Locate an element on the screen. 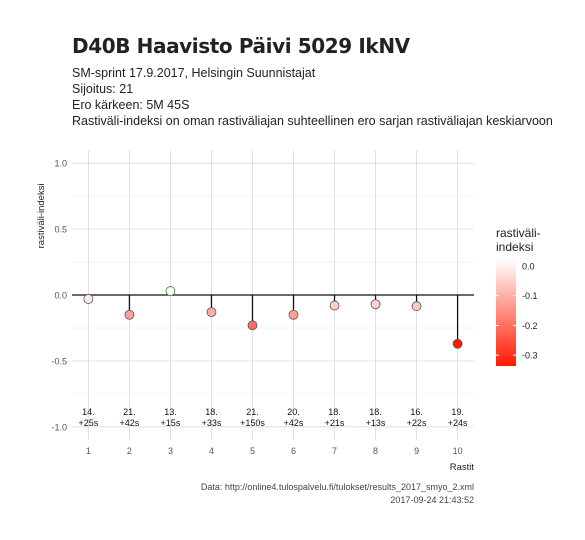 The image size is (585, 540). rank-label: 20. is located at coordinates (293, 412).